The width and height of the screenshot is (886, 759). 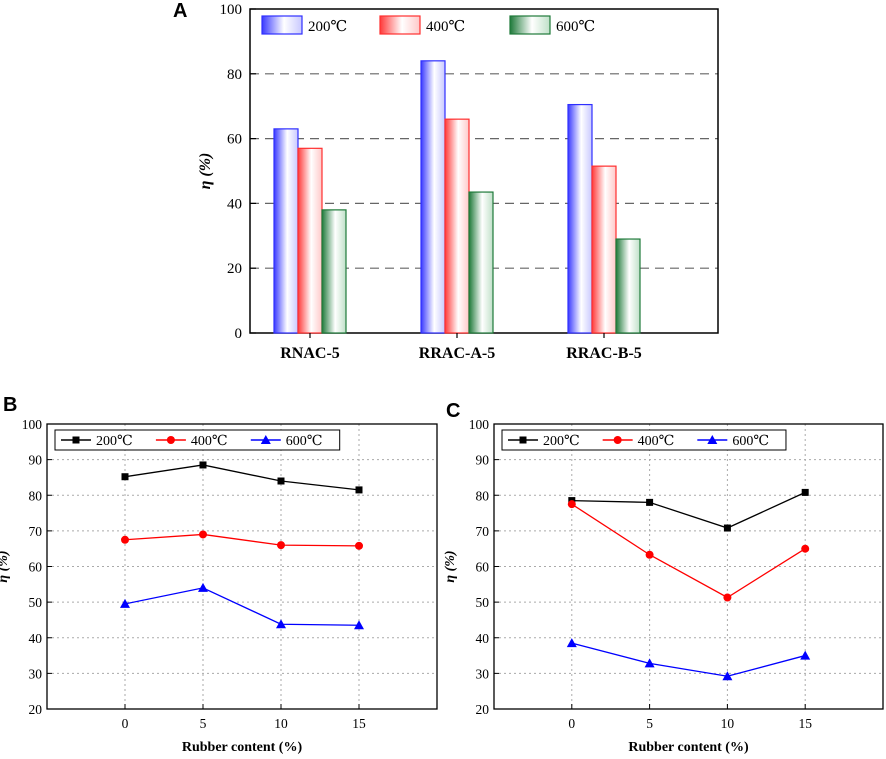 I want to click on point-200-x0, so click(x=125, y=477).